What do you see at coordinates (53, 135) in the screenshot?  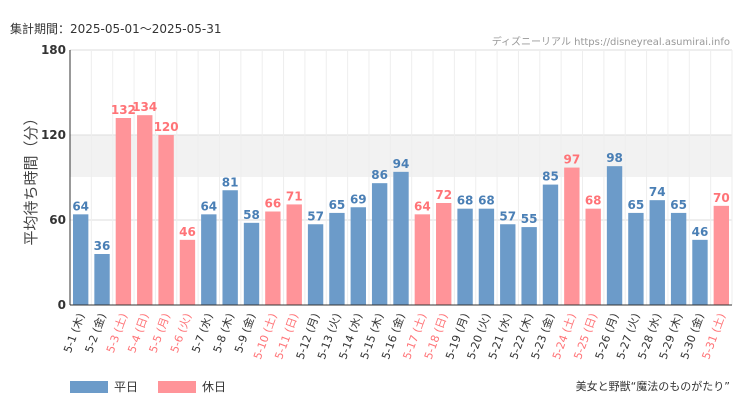 I see `y-tick-label: 120` at bounding box center [53, 135].